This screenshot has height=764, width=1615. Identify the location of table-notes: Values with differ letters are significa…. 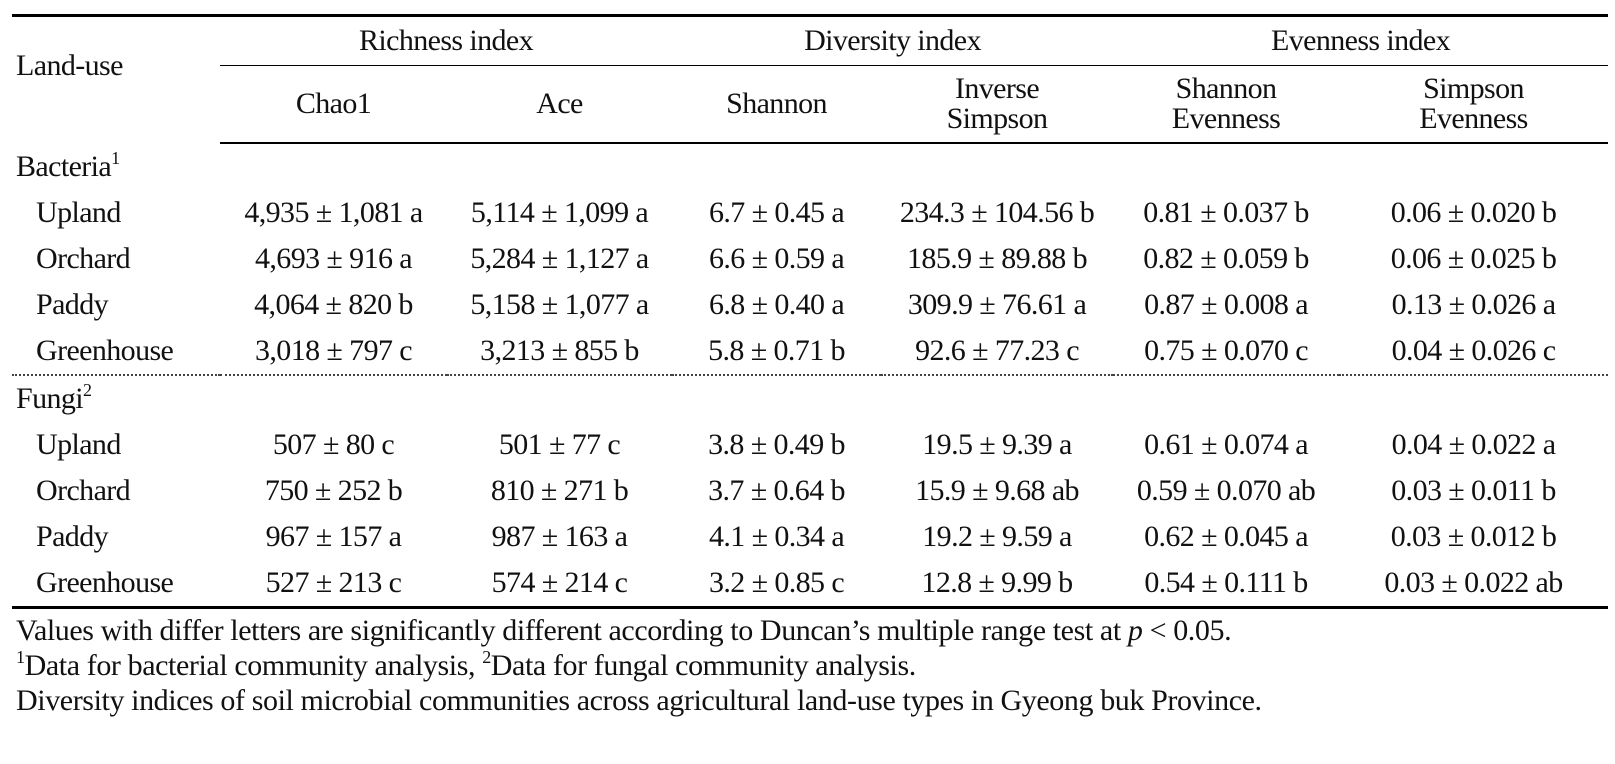
(810, 665).